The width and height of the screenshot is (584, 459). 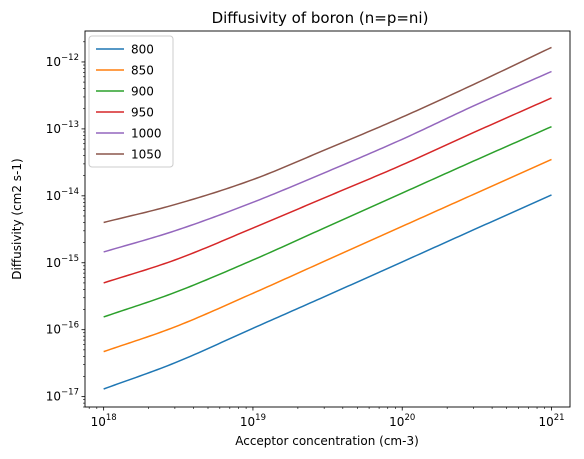 I want to click on legend: 800 850 900 950 1000 1050, so click(x=131, y=101).